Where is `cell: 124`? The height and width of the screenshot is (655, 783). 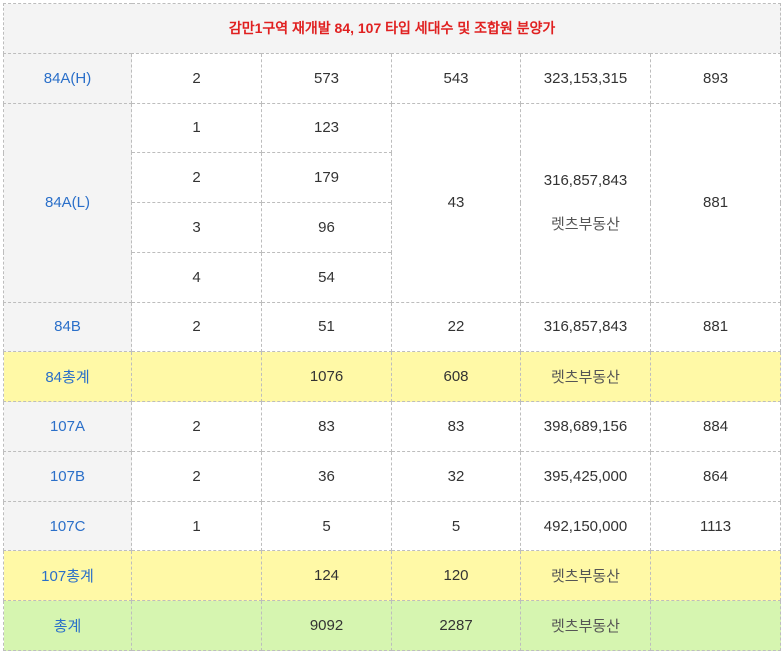 cell: 124 is located at coordinates (326, 576).